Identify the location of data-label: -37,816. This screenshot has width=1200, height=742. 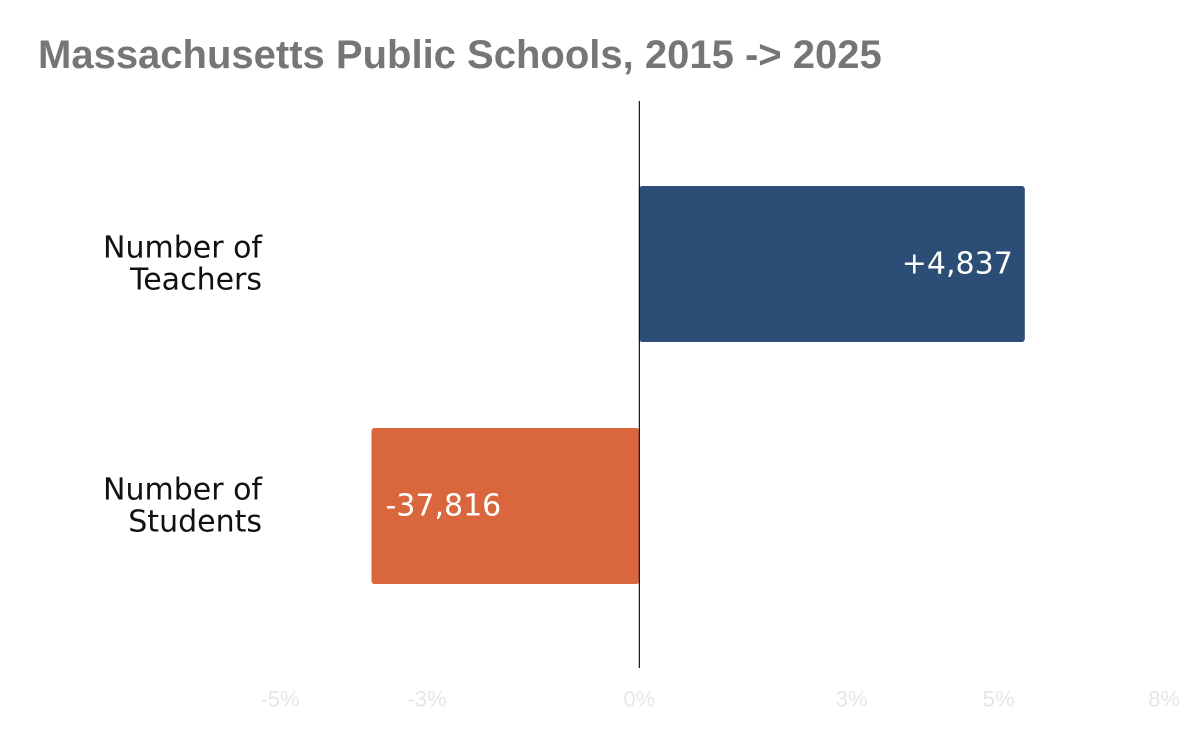
(443, 506).